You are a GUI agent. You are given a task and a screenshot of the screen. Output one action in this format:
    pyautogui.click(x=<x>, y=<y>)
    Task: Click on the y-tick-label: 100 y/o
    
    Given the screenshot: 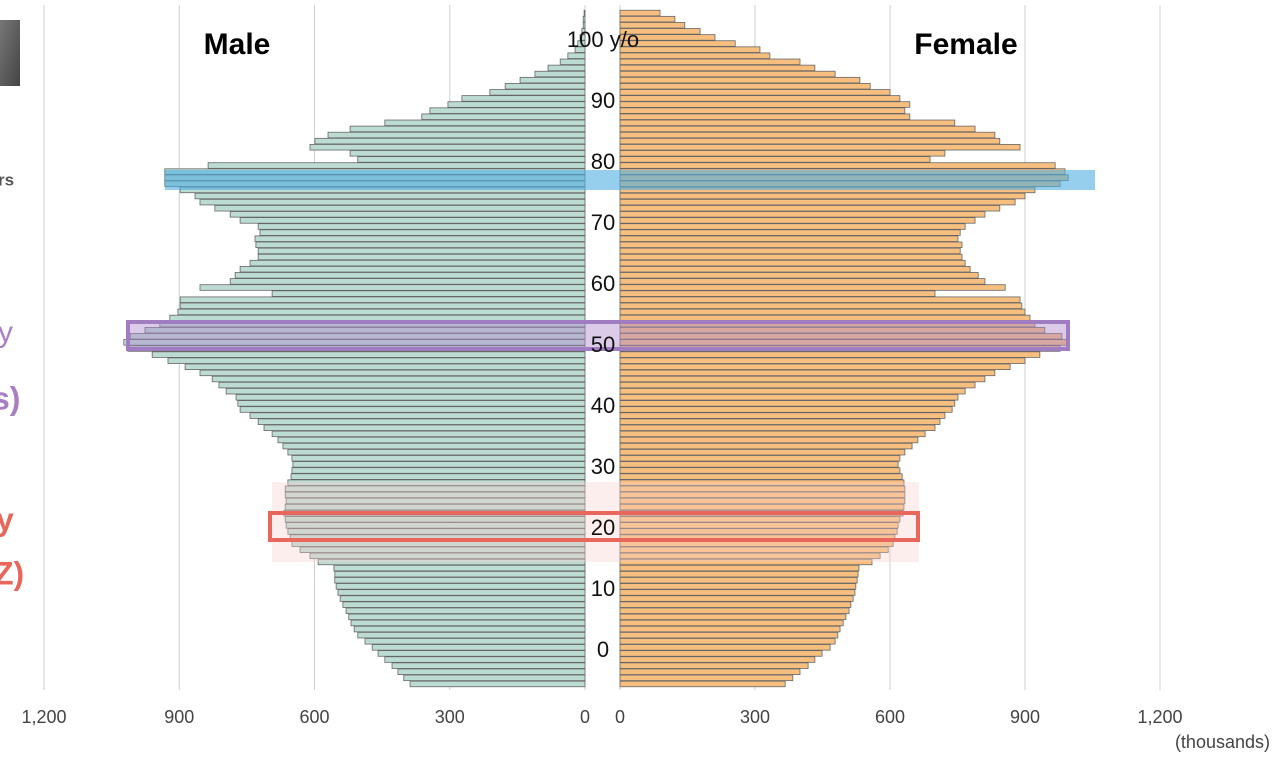 What is the action you would take?
    pyautogui.click(x=603, y=39)
    